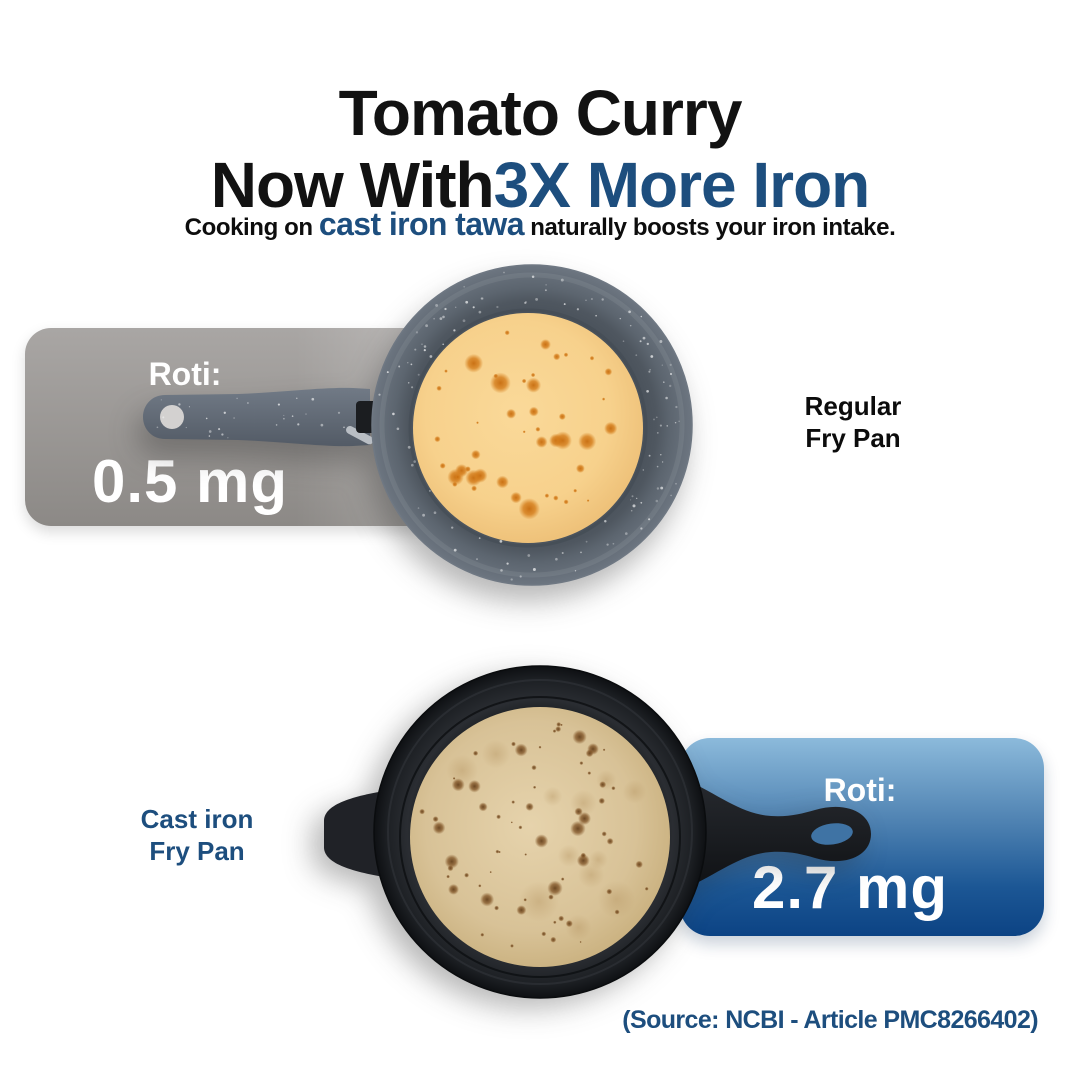 This screenshot has width=1080, height=1080. I want to click on regular-pan-name-line1: Regular, so click(853, 406).